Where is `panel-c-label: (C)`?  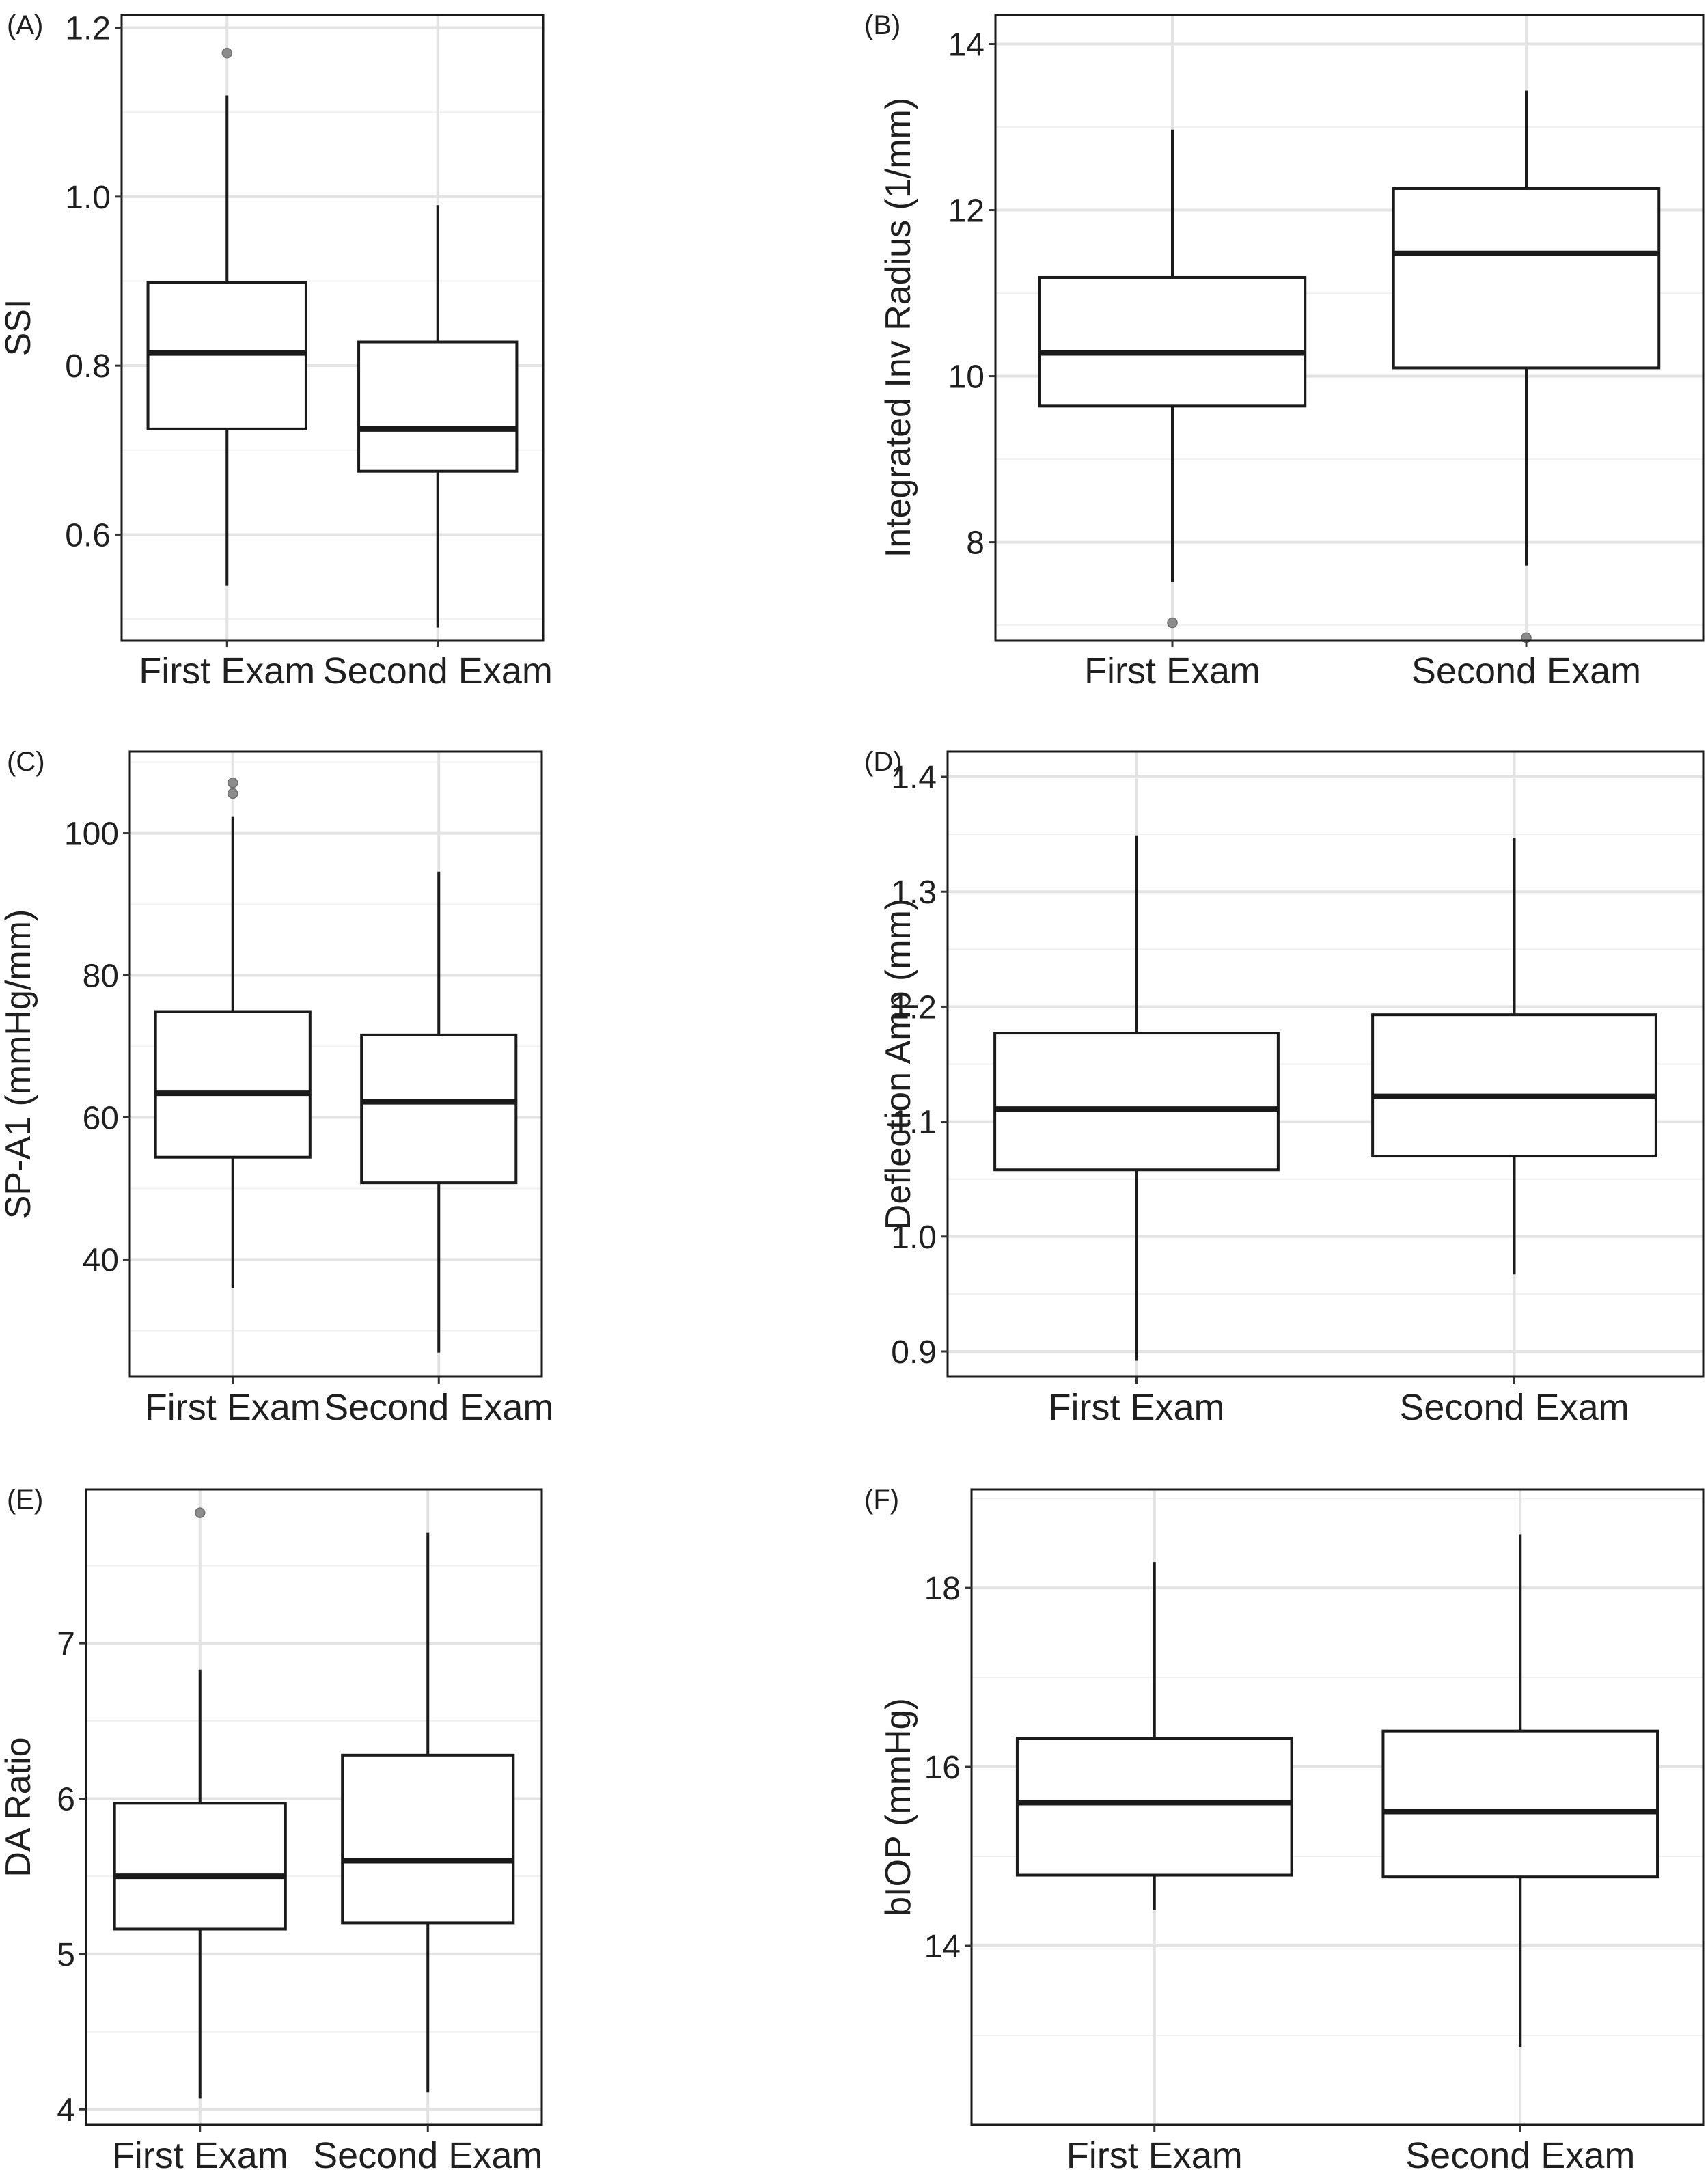
panel-c-label: (C) is located at coordinates (26, 762).